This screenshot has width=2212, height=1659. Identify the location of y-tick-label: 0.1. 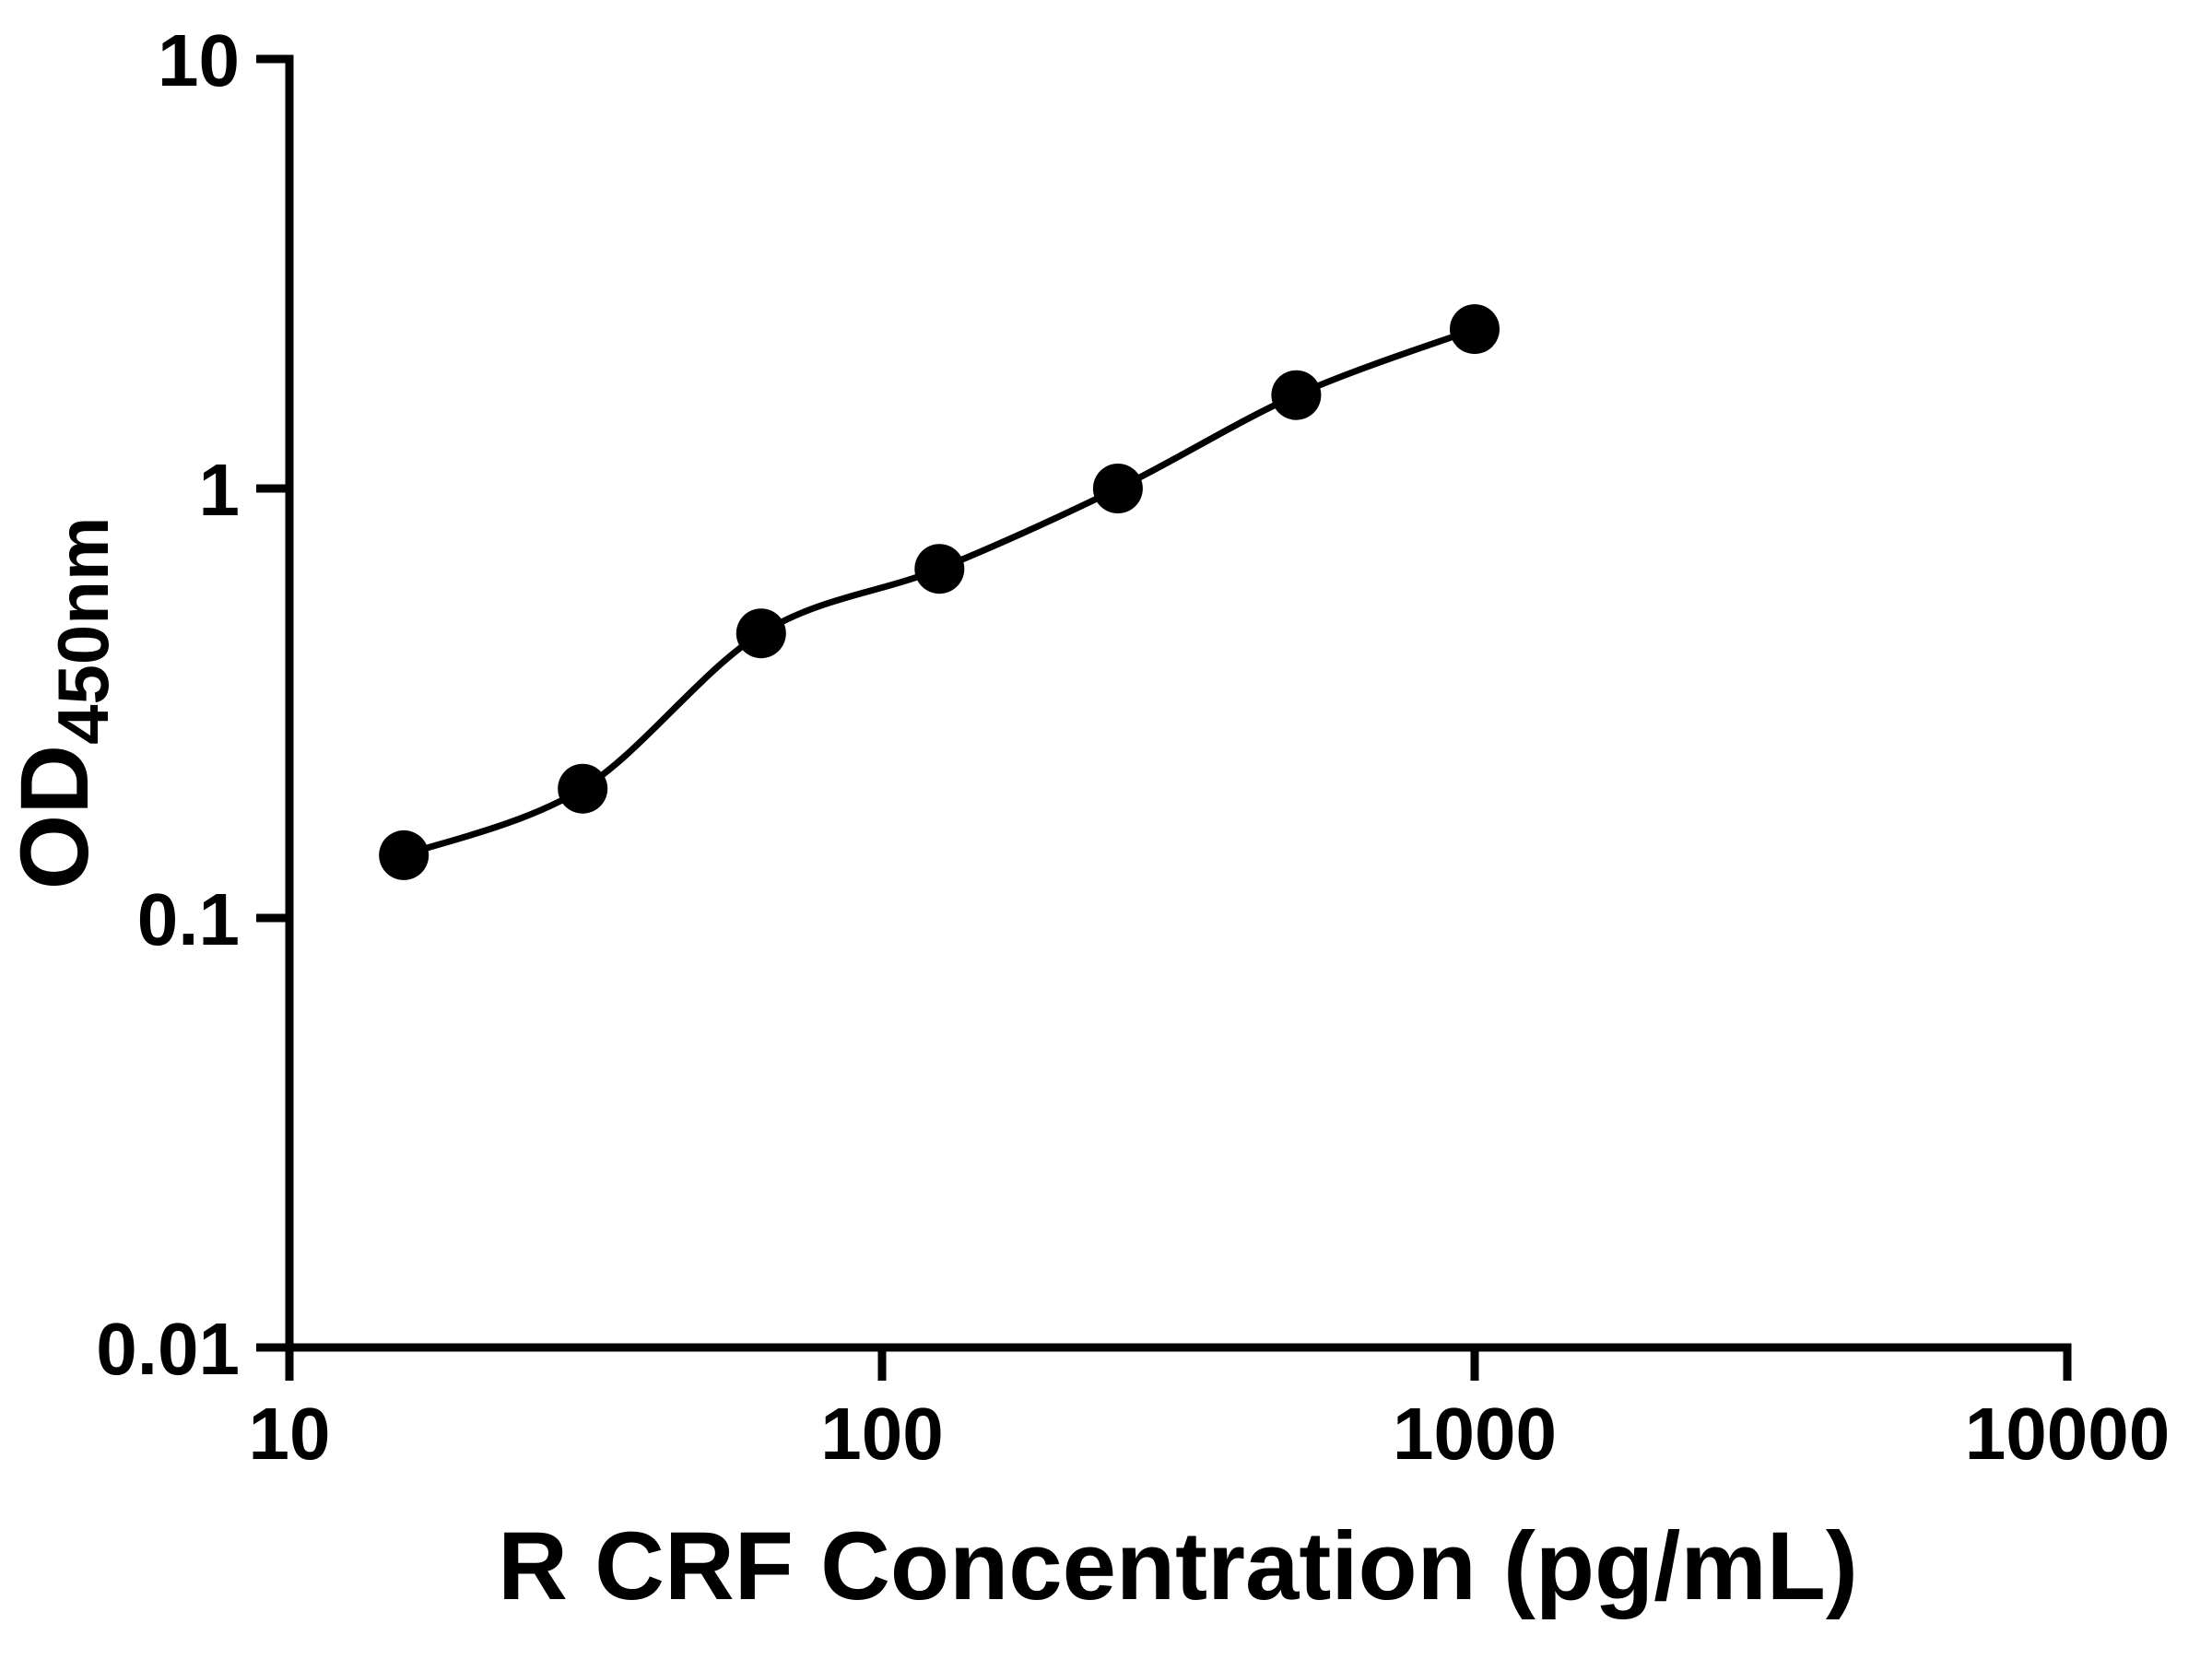
(188, 919).